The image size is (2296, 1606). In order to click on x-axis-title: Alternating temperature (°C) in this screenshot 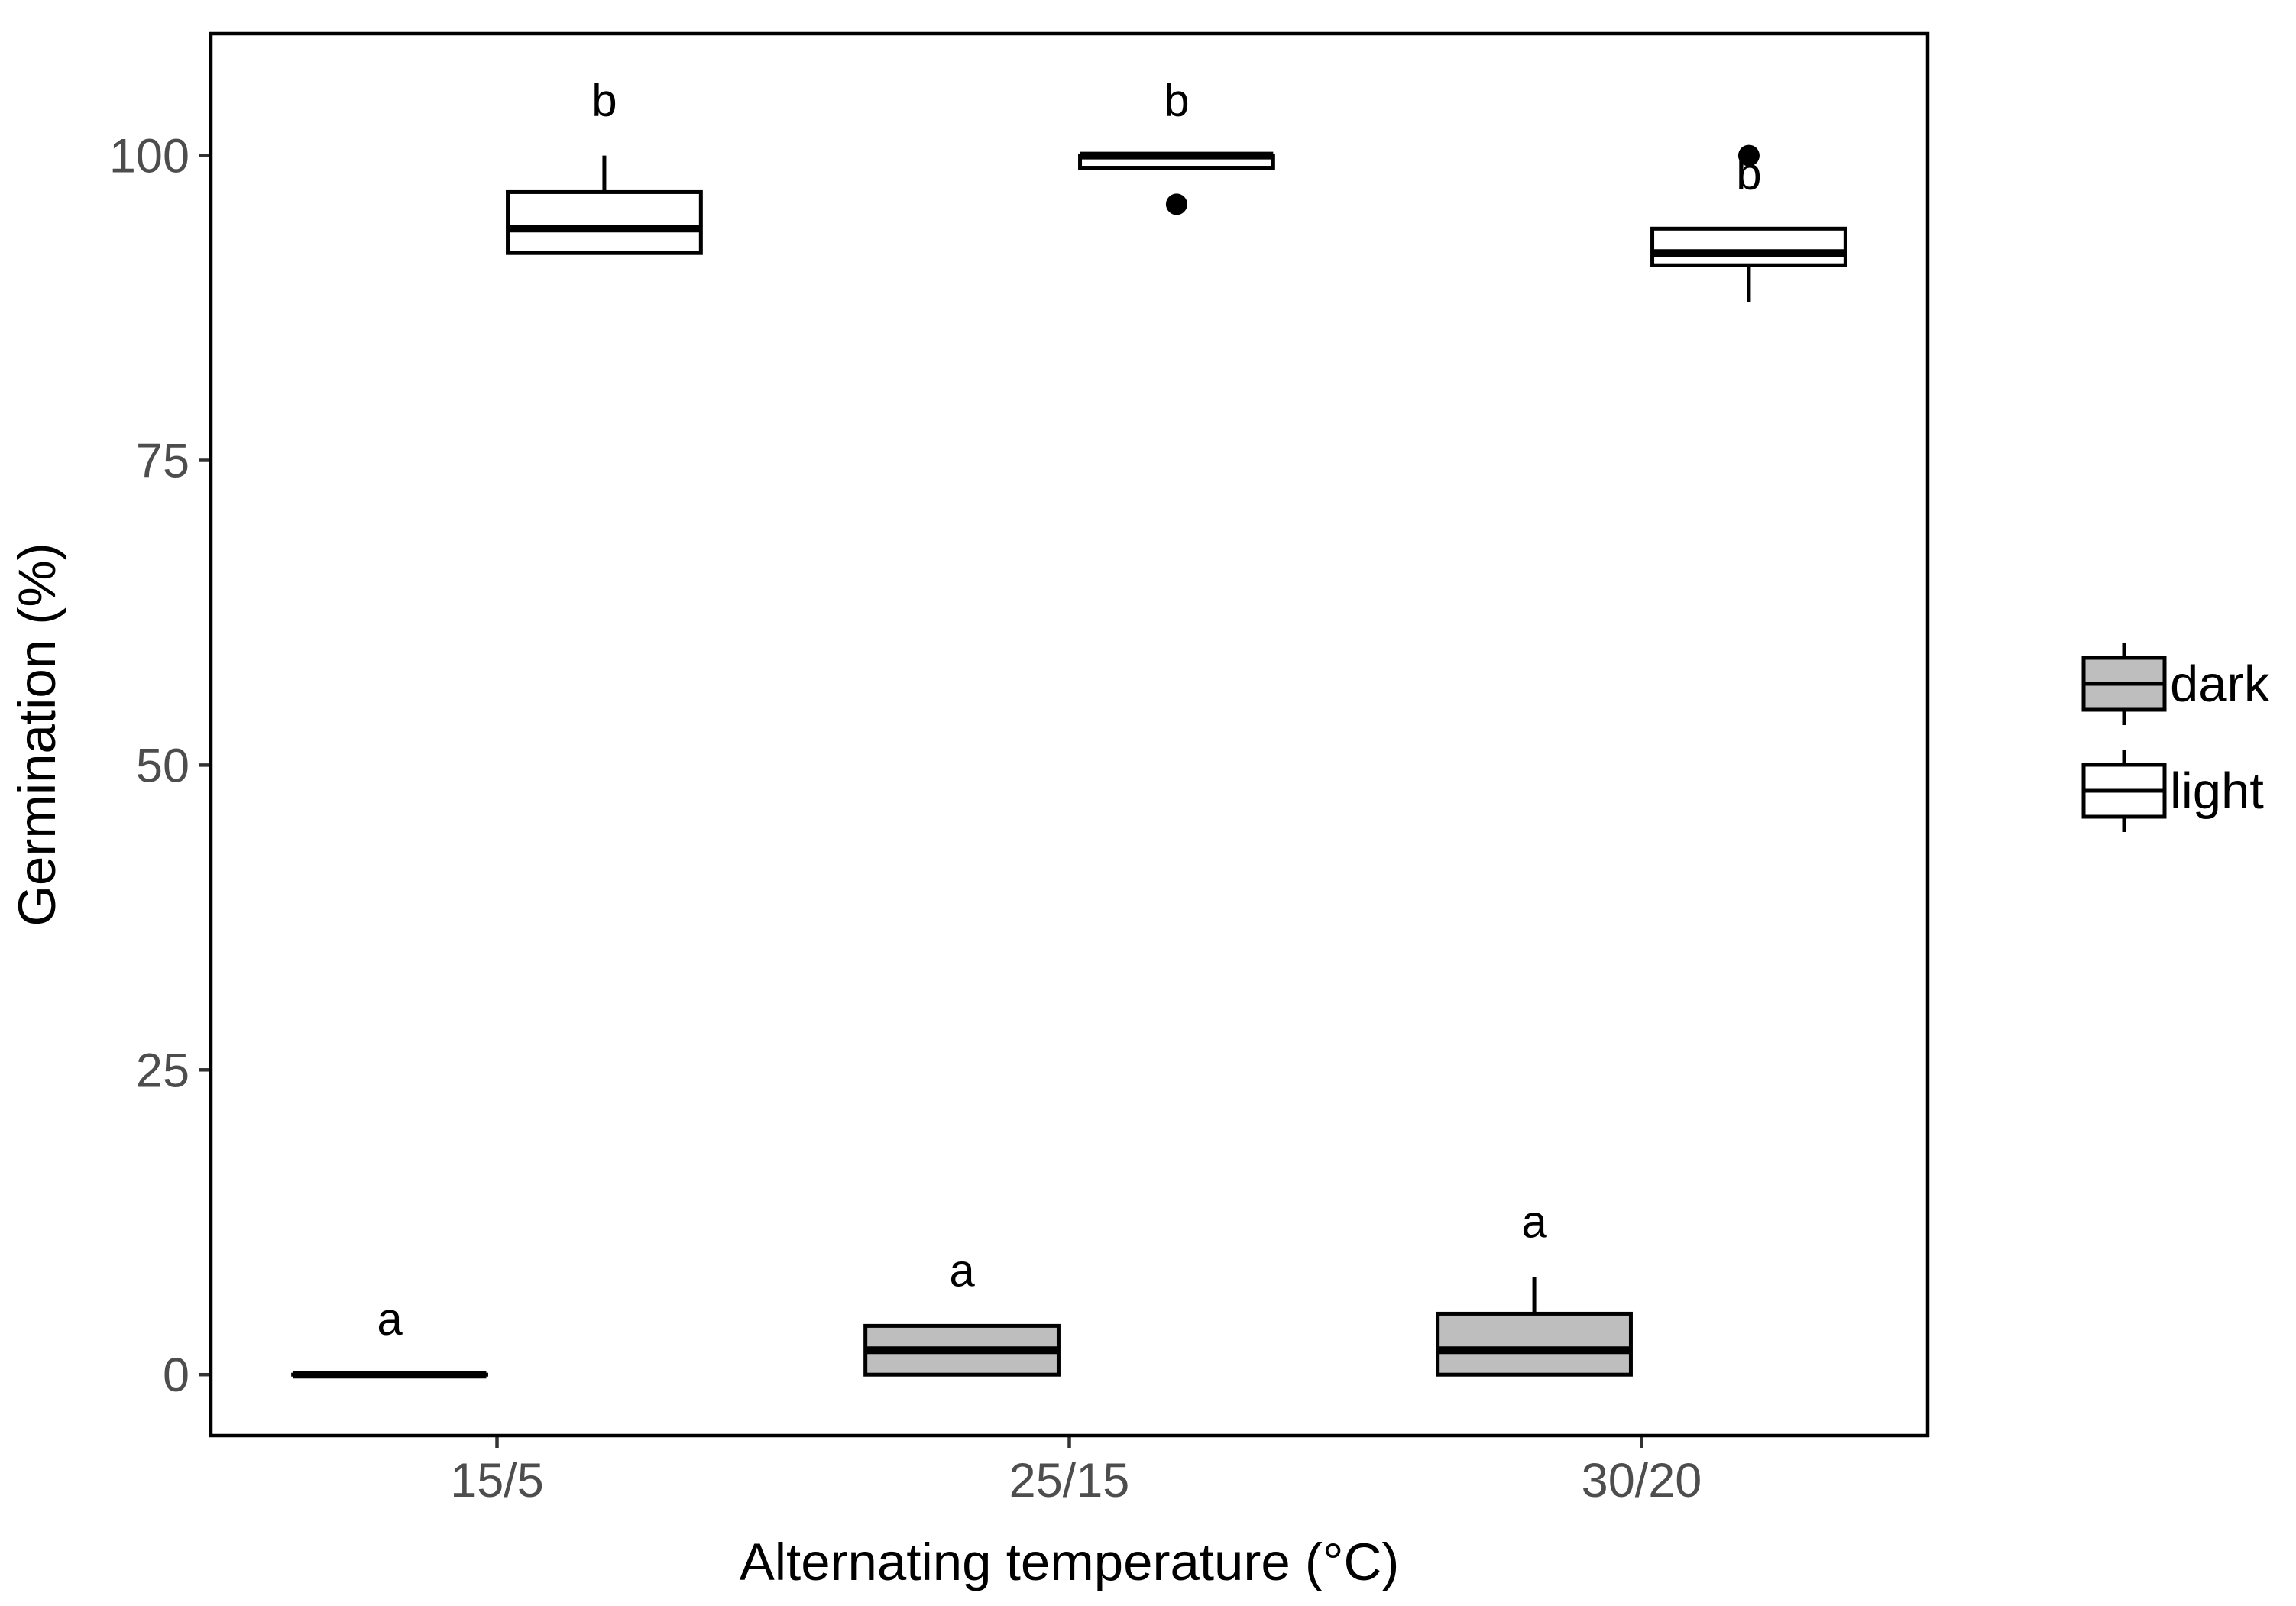, I will do `click(1070, 1562)`.